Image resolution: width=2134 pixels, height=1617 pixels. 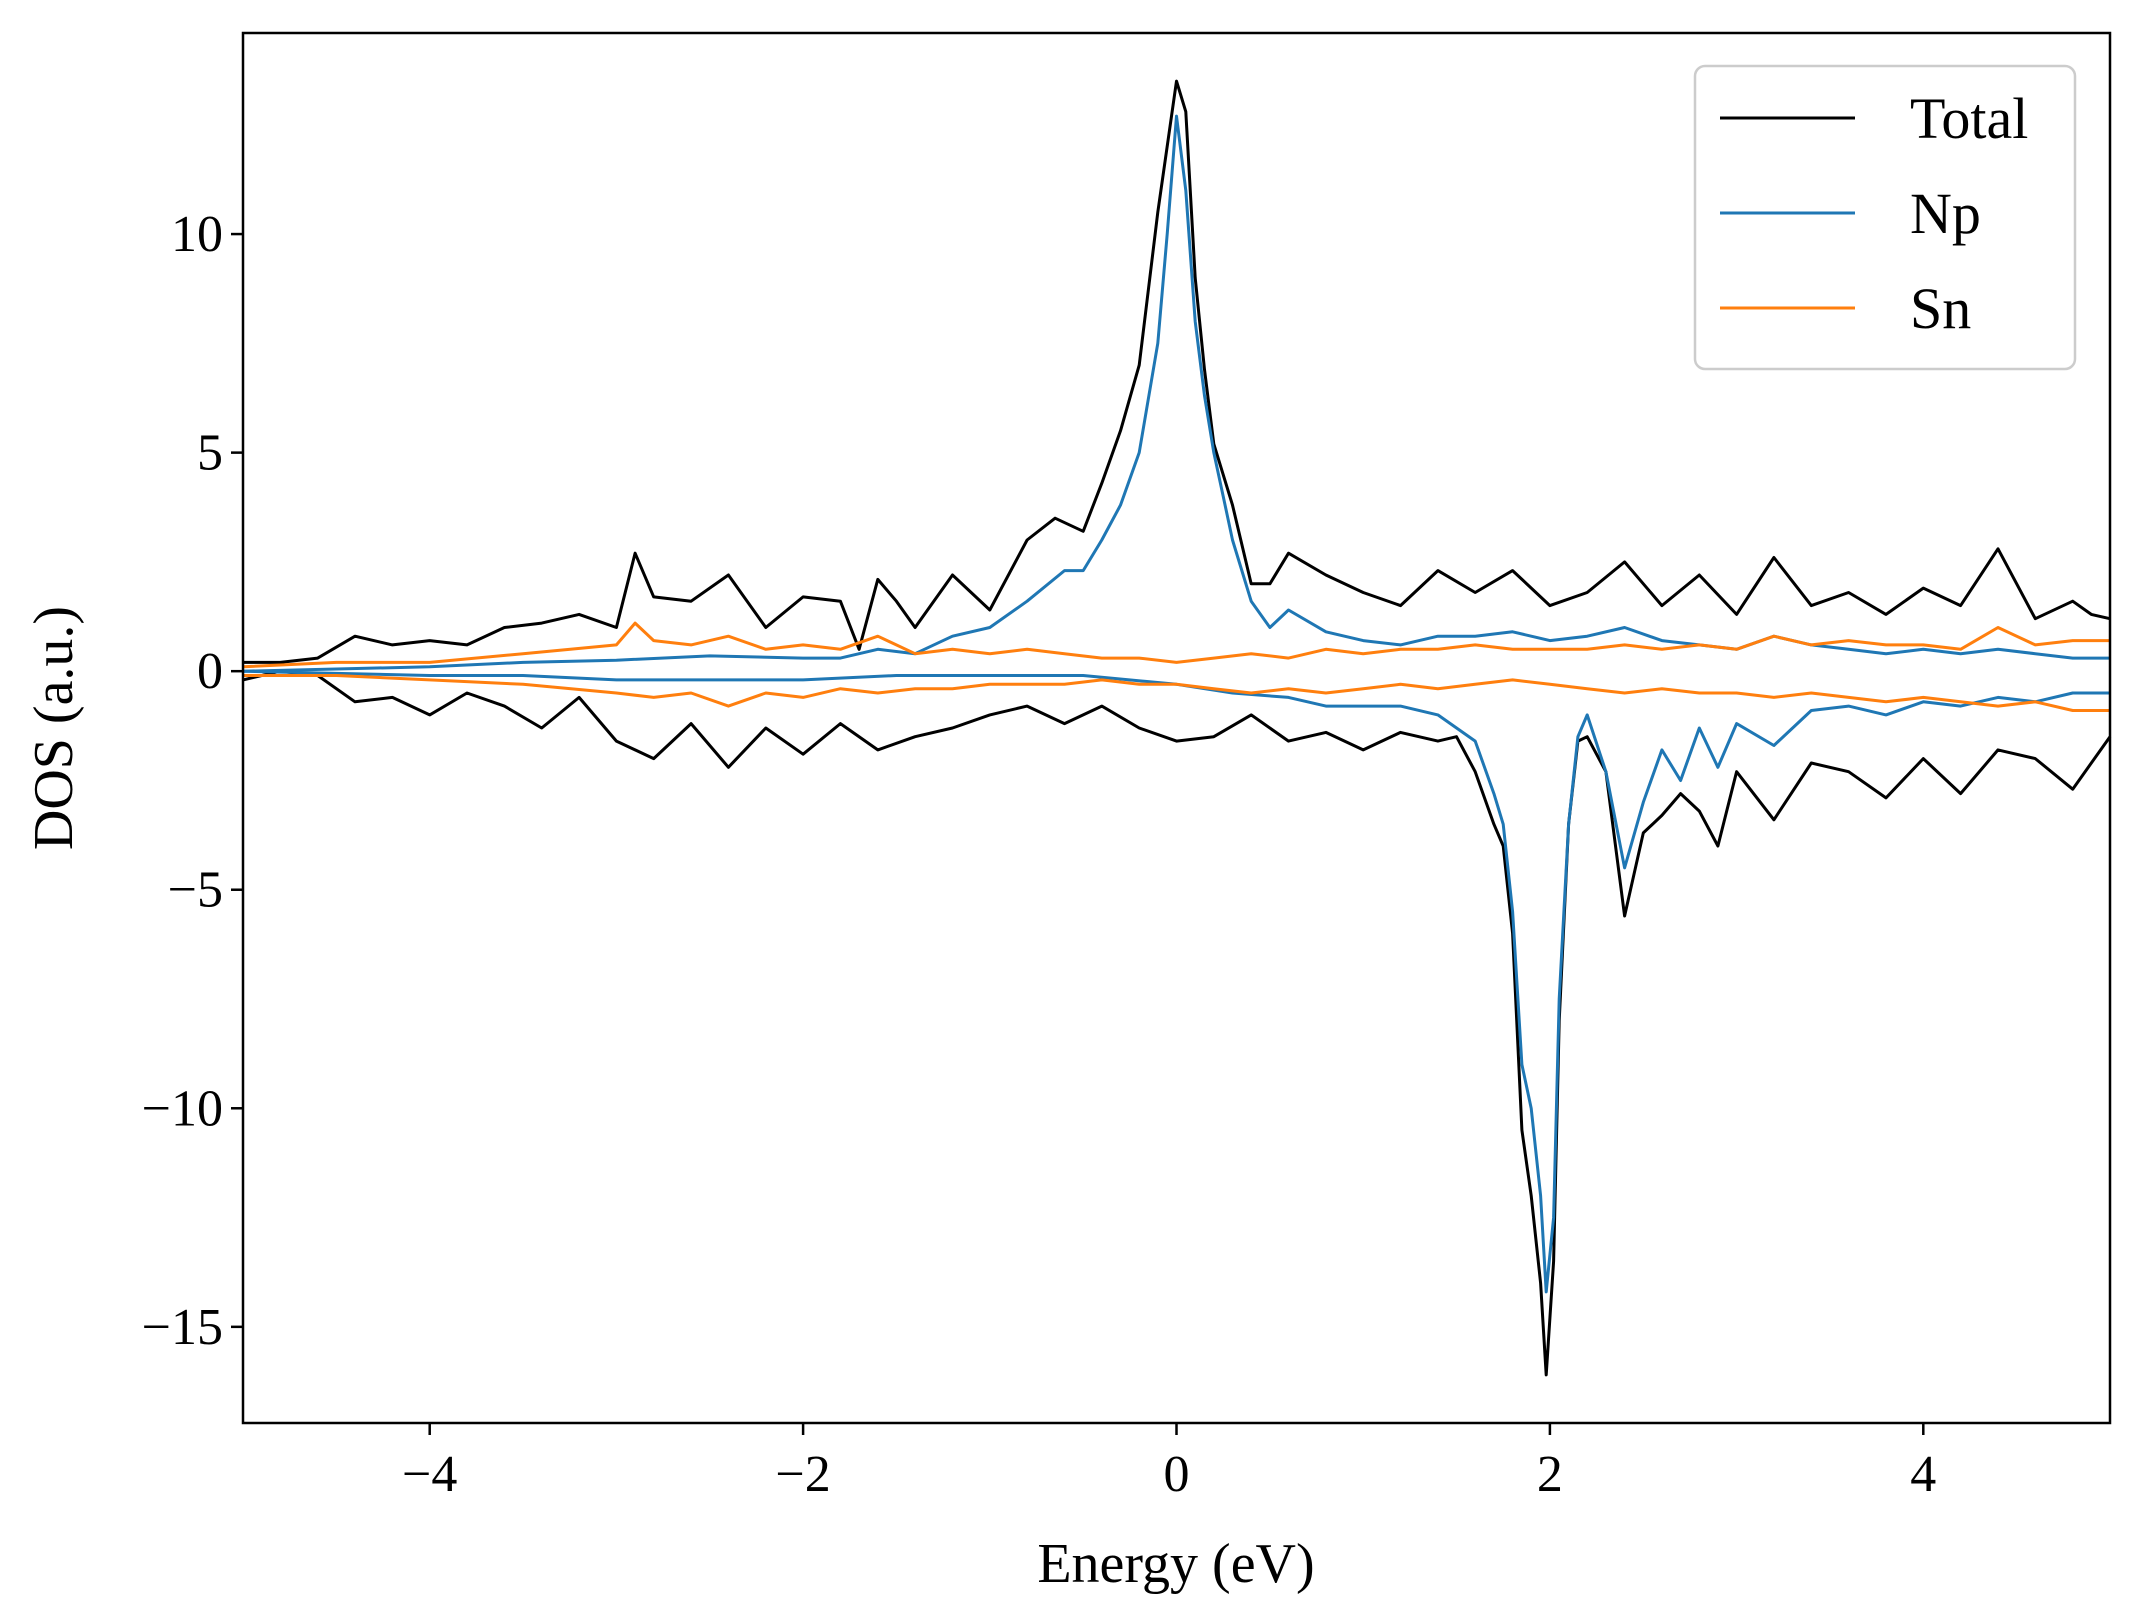 I want to click on y-tick-label: 10, so click(x=197, y=234).